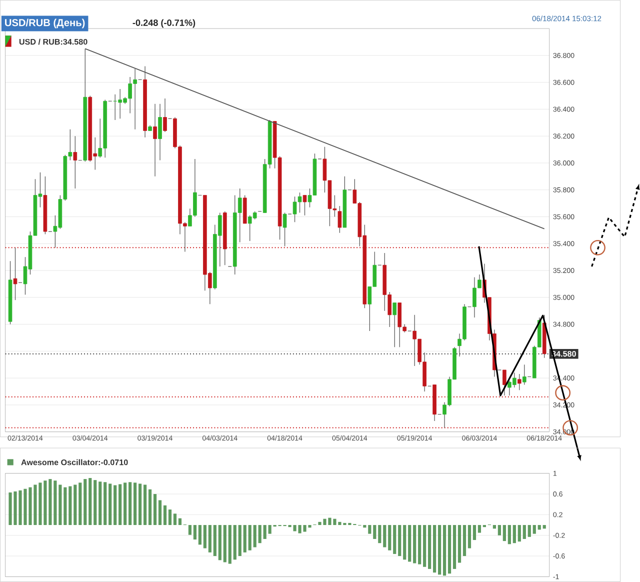 The image size is (640, 582). I want to click on chart-title: Awesome Oscillator:-0.0710, so click(74, 461).